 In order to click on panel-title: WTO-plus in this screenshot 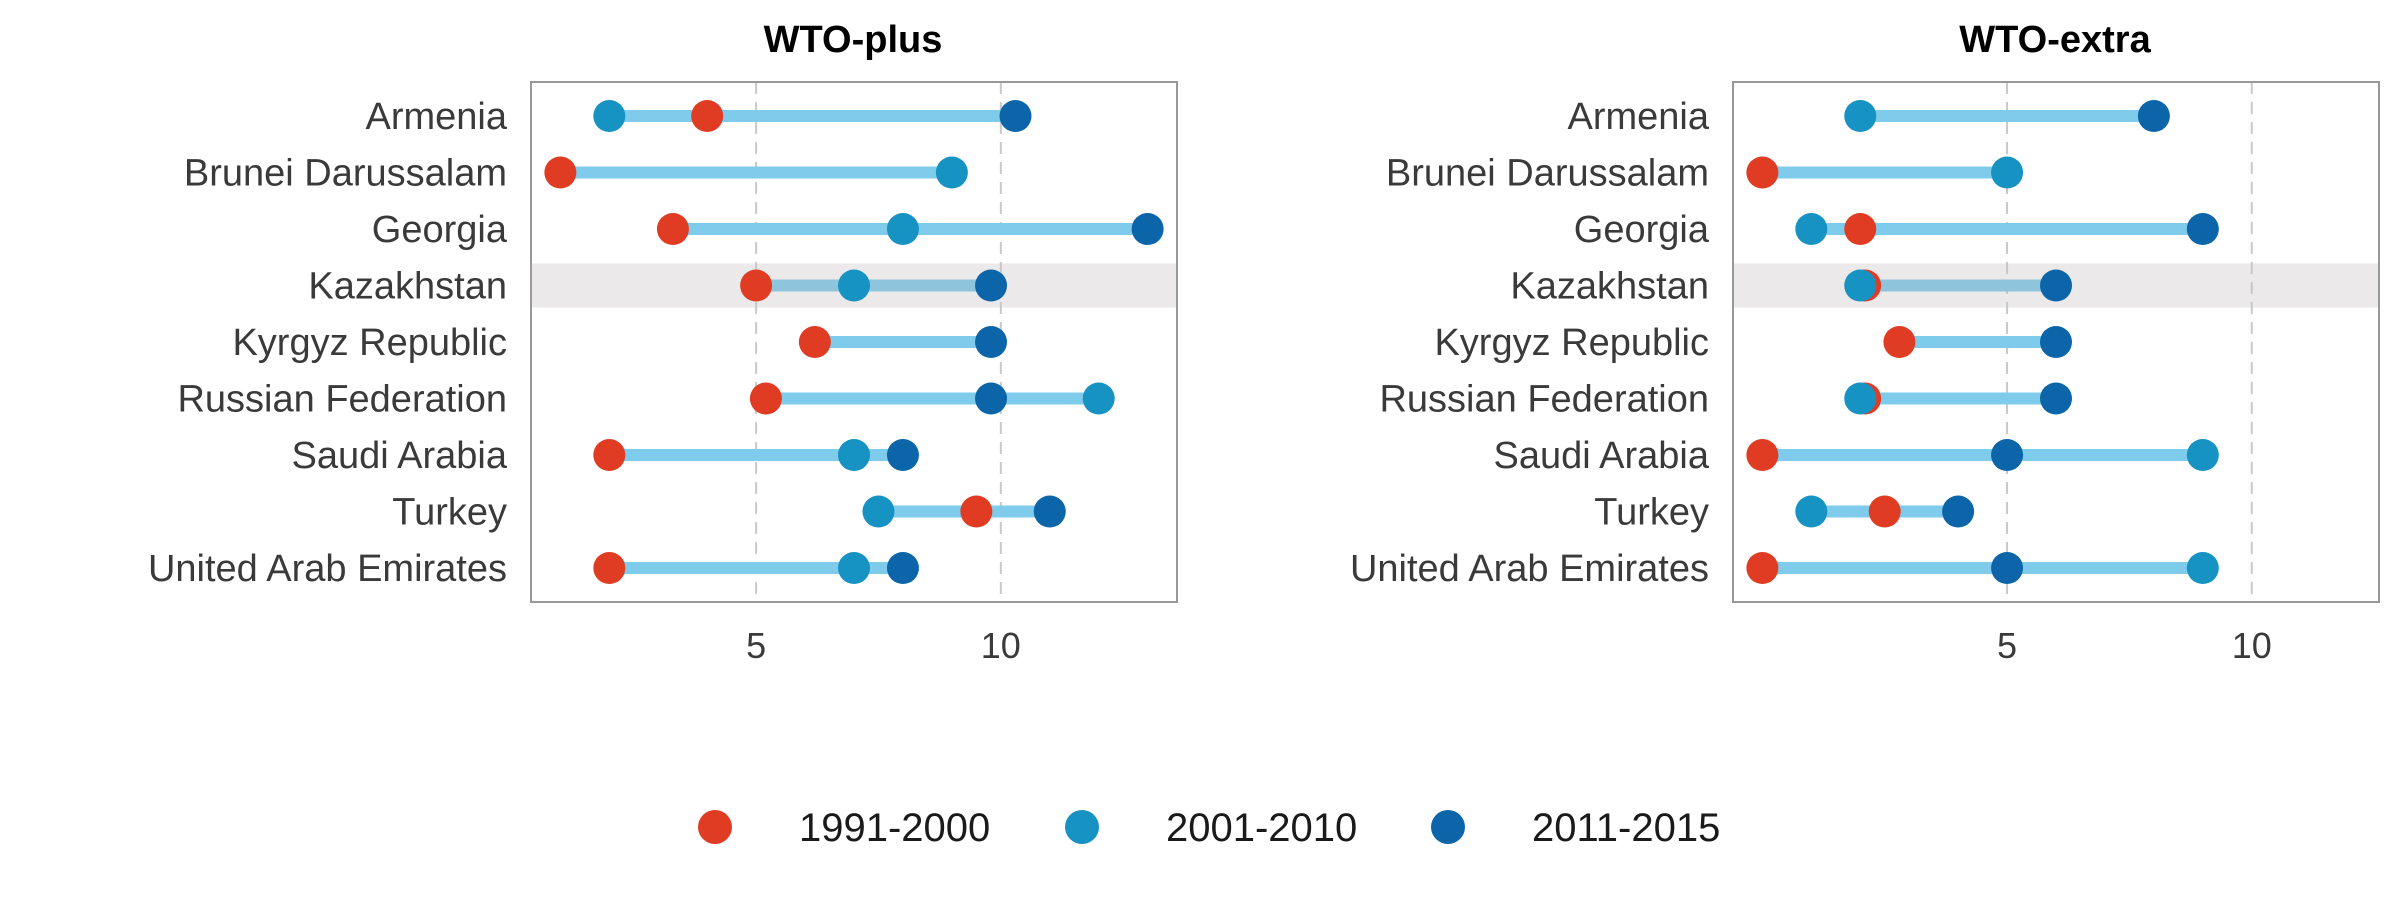, I will do `click(853, 40)`.